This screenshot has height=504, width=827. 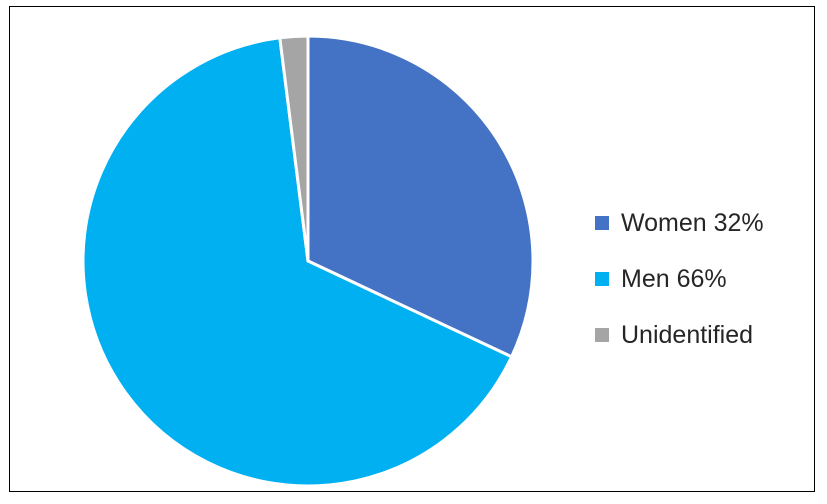 I want to click on legend-item-unidentified: Unidentified, so click(x=679, y=335).